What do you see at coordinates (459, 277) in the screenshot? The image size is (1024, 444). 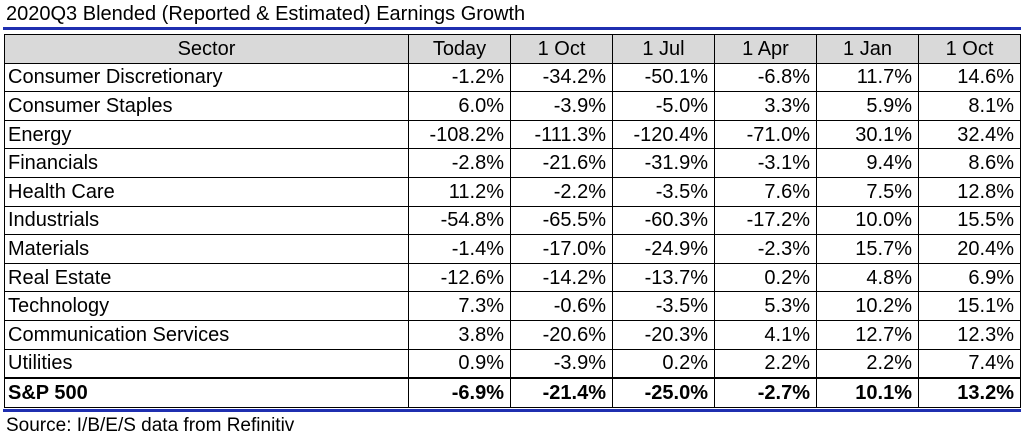 I see `value-cell: -12.6%` at bounding box center [459, 277].